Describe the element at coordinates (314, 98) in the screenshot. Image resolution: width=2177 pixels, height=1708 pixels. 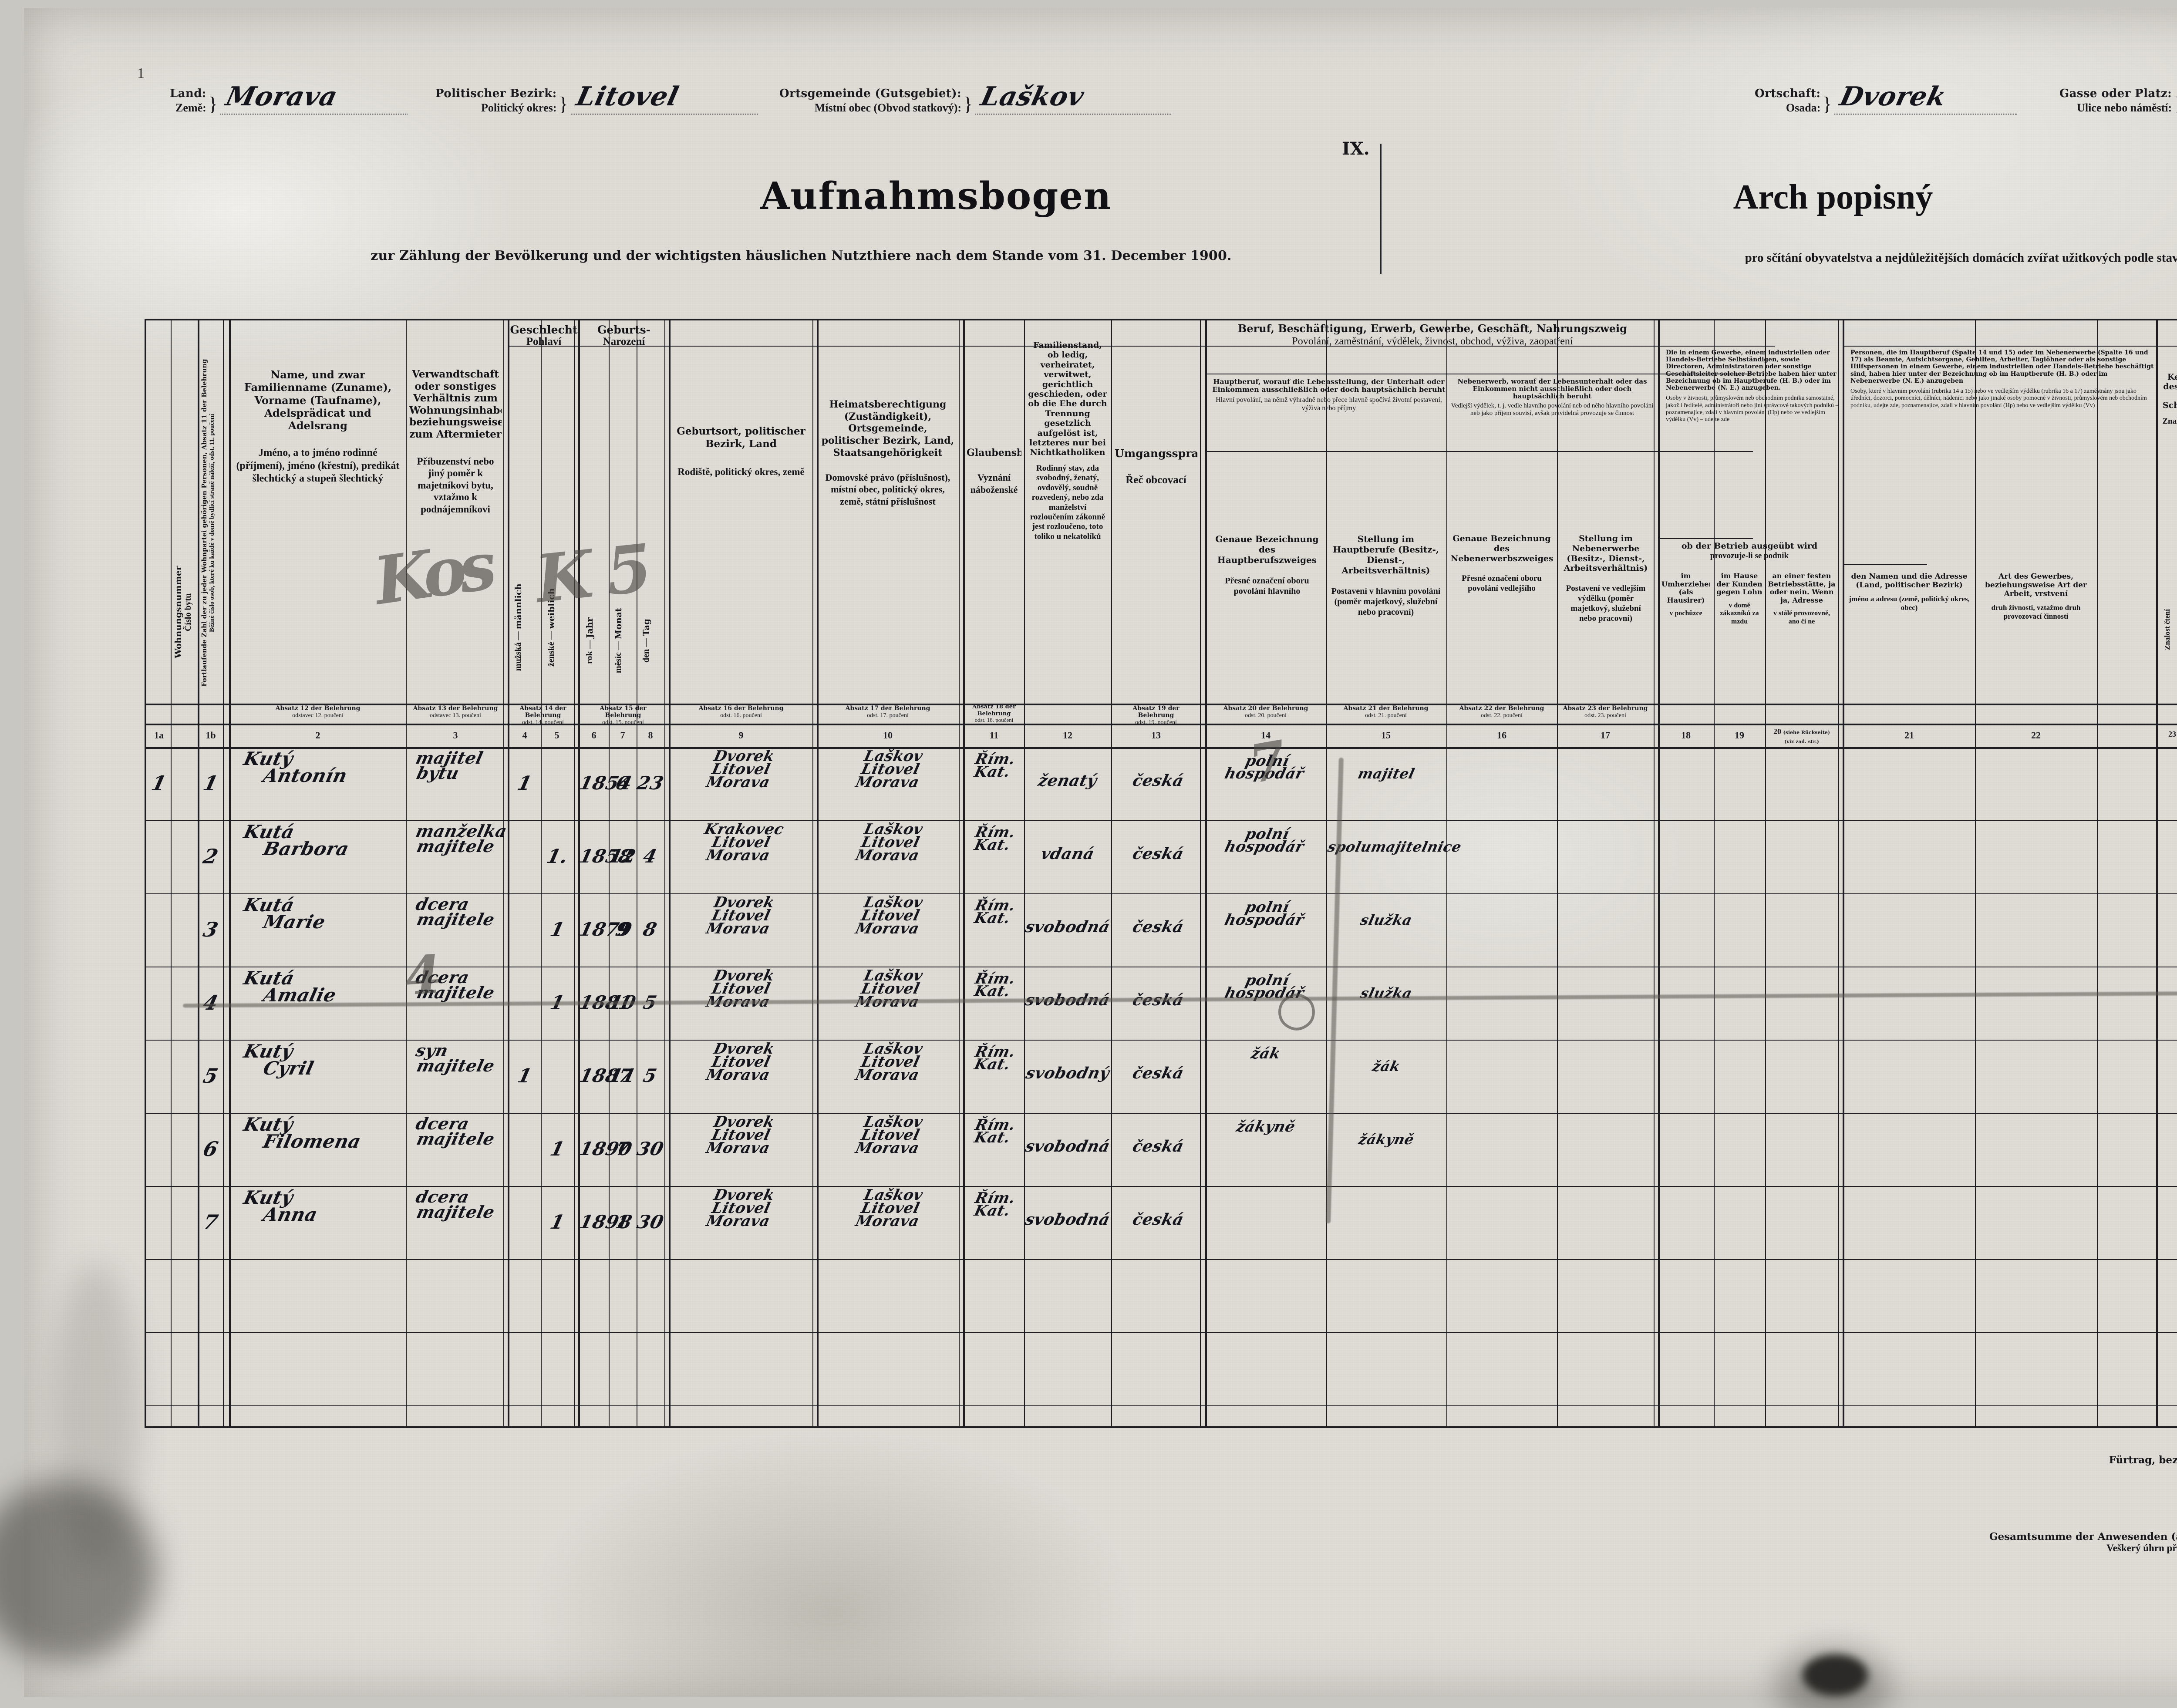
I see `input-land: Morava` at that location.